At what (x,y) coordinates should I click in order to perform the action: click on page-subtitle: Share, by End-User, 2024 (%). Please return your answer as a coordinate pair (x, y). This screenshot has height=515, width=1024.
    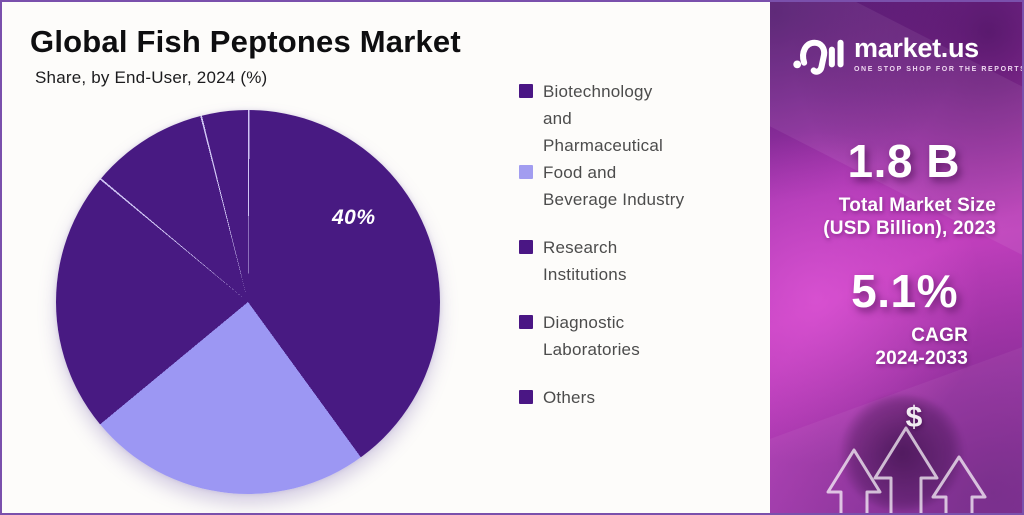
    Looking at the image, I should click on (151, 77).